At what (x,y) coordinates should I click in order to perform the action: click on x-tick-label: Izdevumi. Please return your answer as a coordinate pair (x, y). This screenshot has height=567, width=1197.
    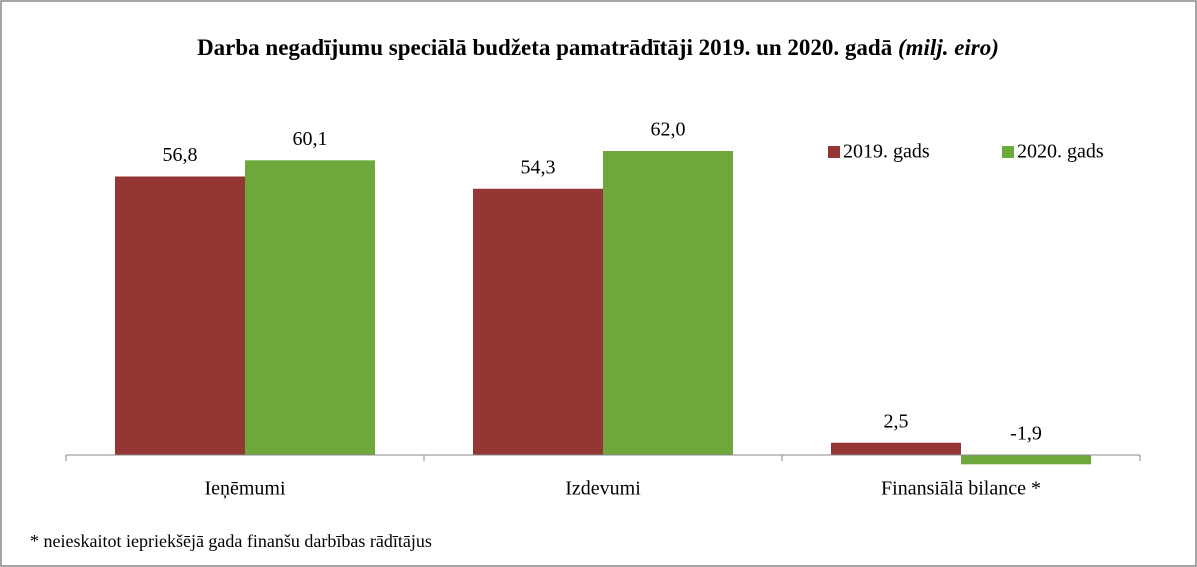
    Looking at the image, I should click on (603, 489).